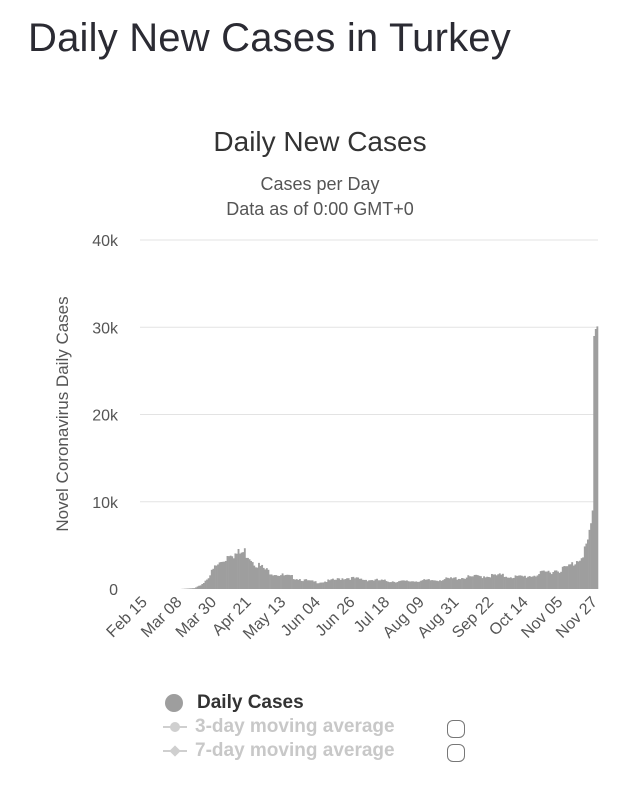 Image resolution: width=640 pixels, height=789 pixels. I want to click on legend-item-7day-average: 7-day moving average, so click(279, 751).